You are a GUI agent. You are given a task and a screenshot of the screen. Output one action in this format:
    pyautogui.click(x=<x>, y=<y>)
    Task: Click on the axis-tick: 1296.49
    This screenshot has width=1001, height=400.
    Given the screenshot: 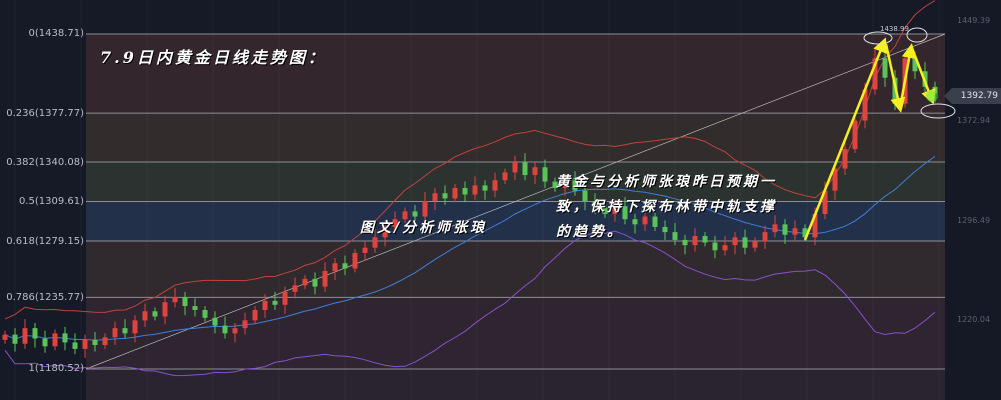 What is the action you would take?
    pyautogui.click(x=974, y=220)
    